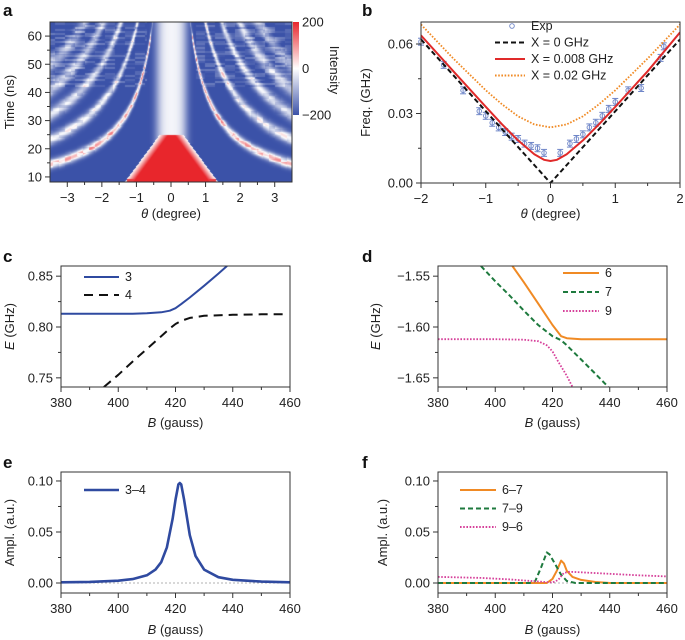 The image size is (685, 640). Describe the element at coordinates (512, 26) in the screenshot. I see `legend-marker` at that location.